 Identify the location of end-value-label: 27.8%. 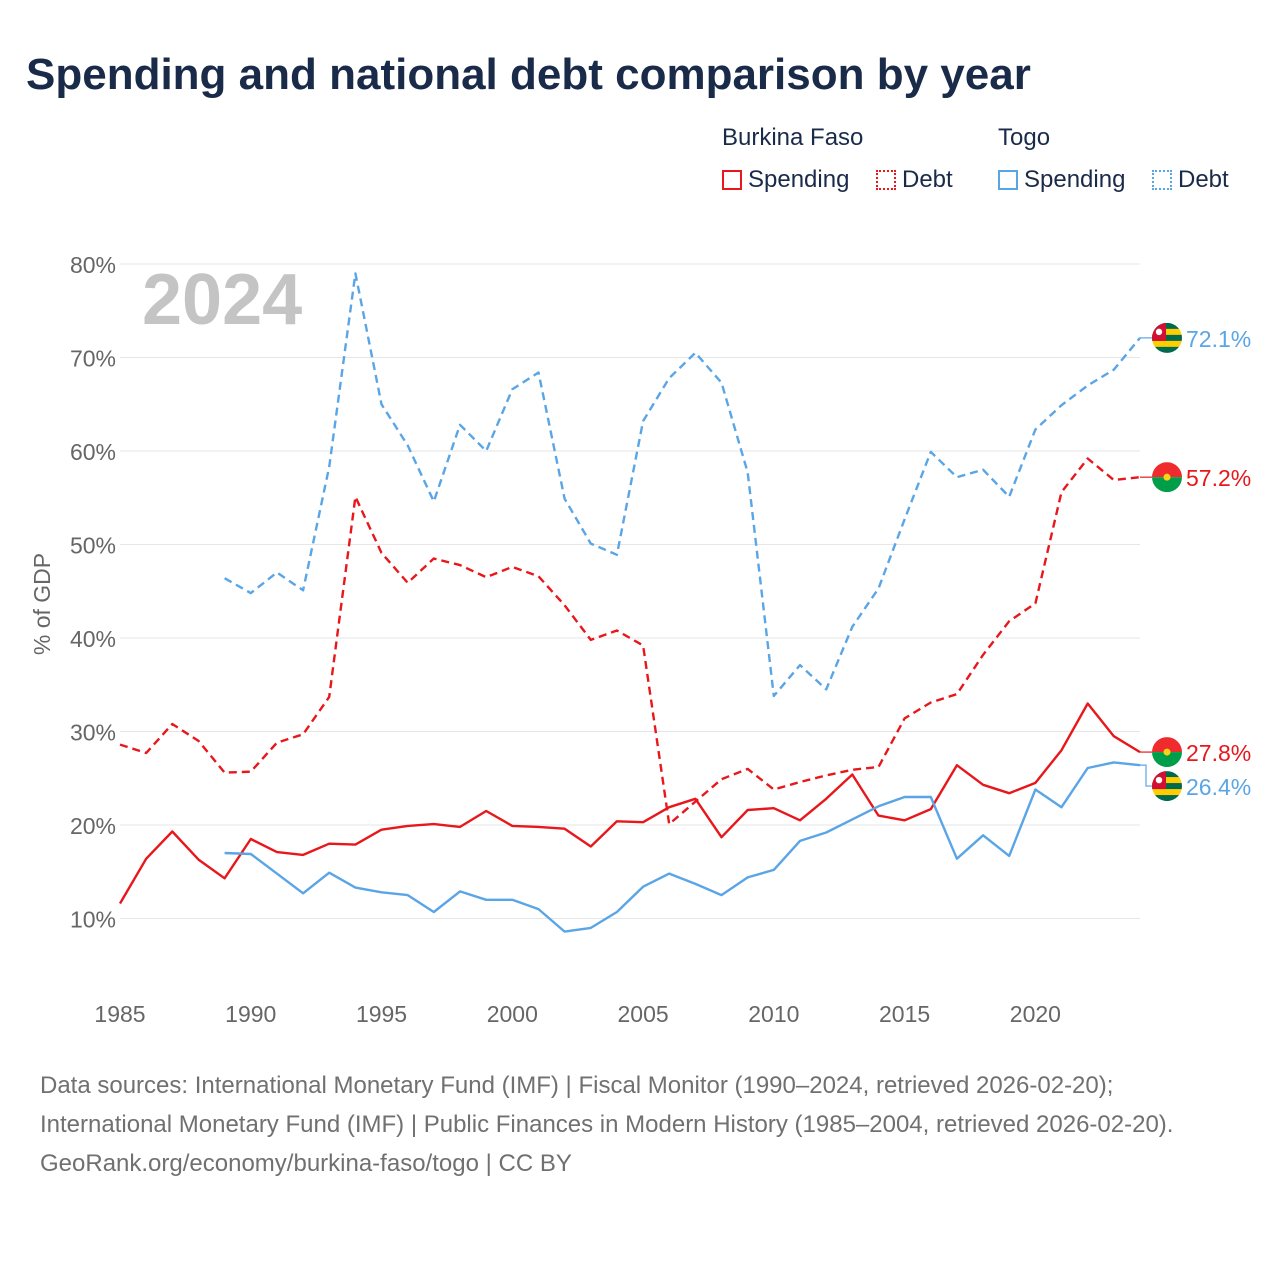
(1218, 753).